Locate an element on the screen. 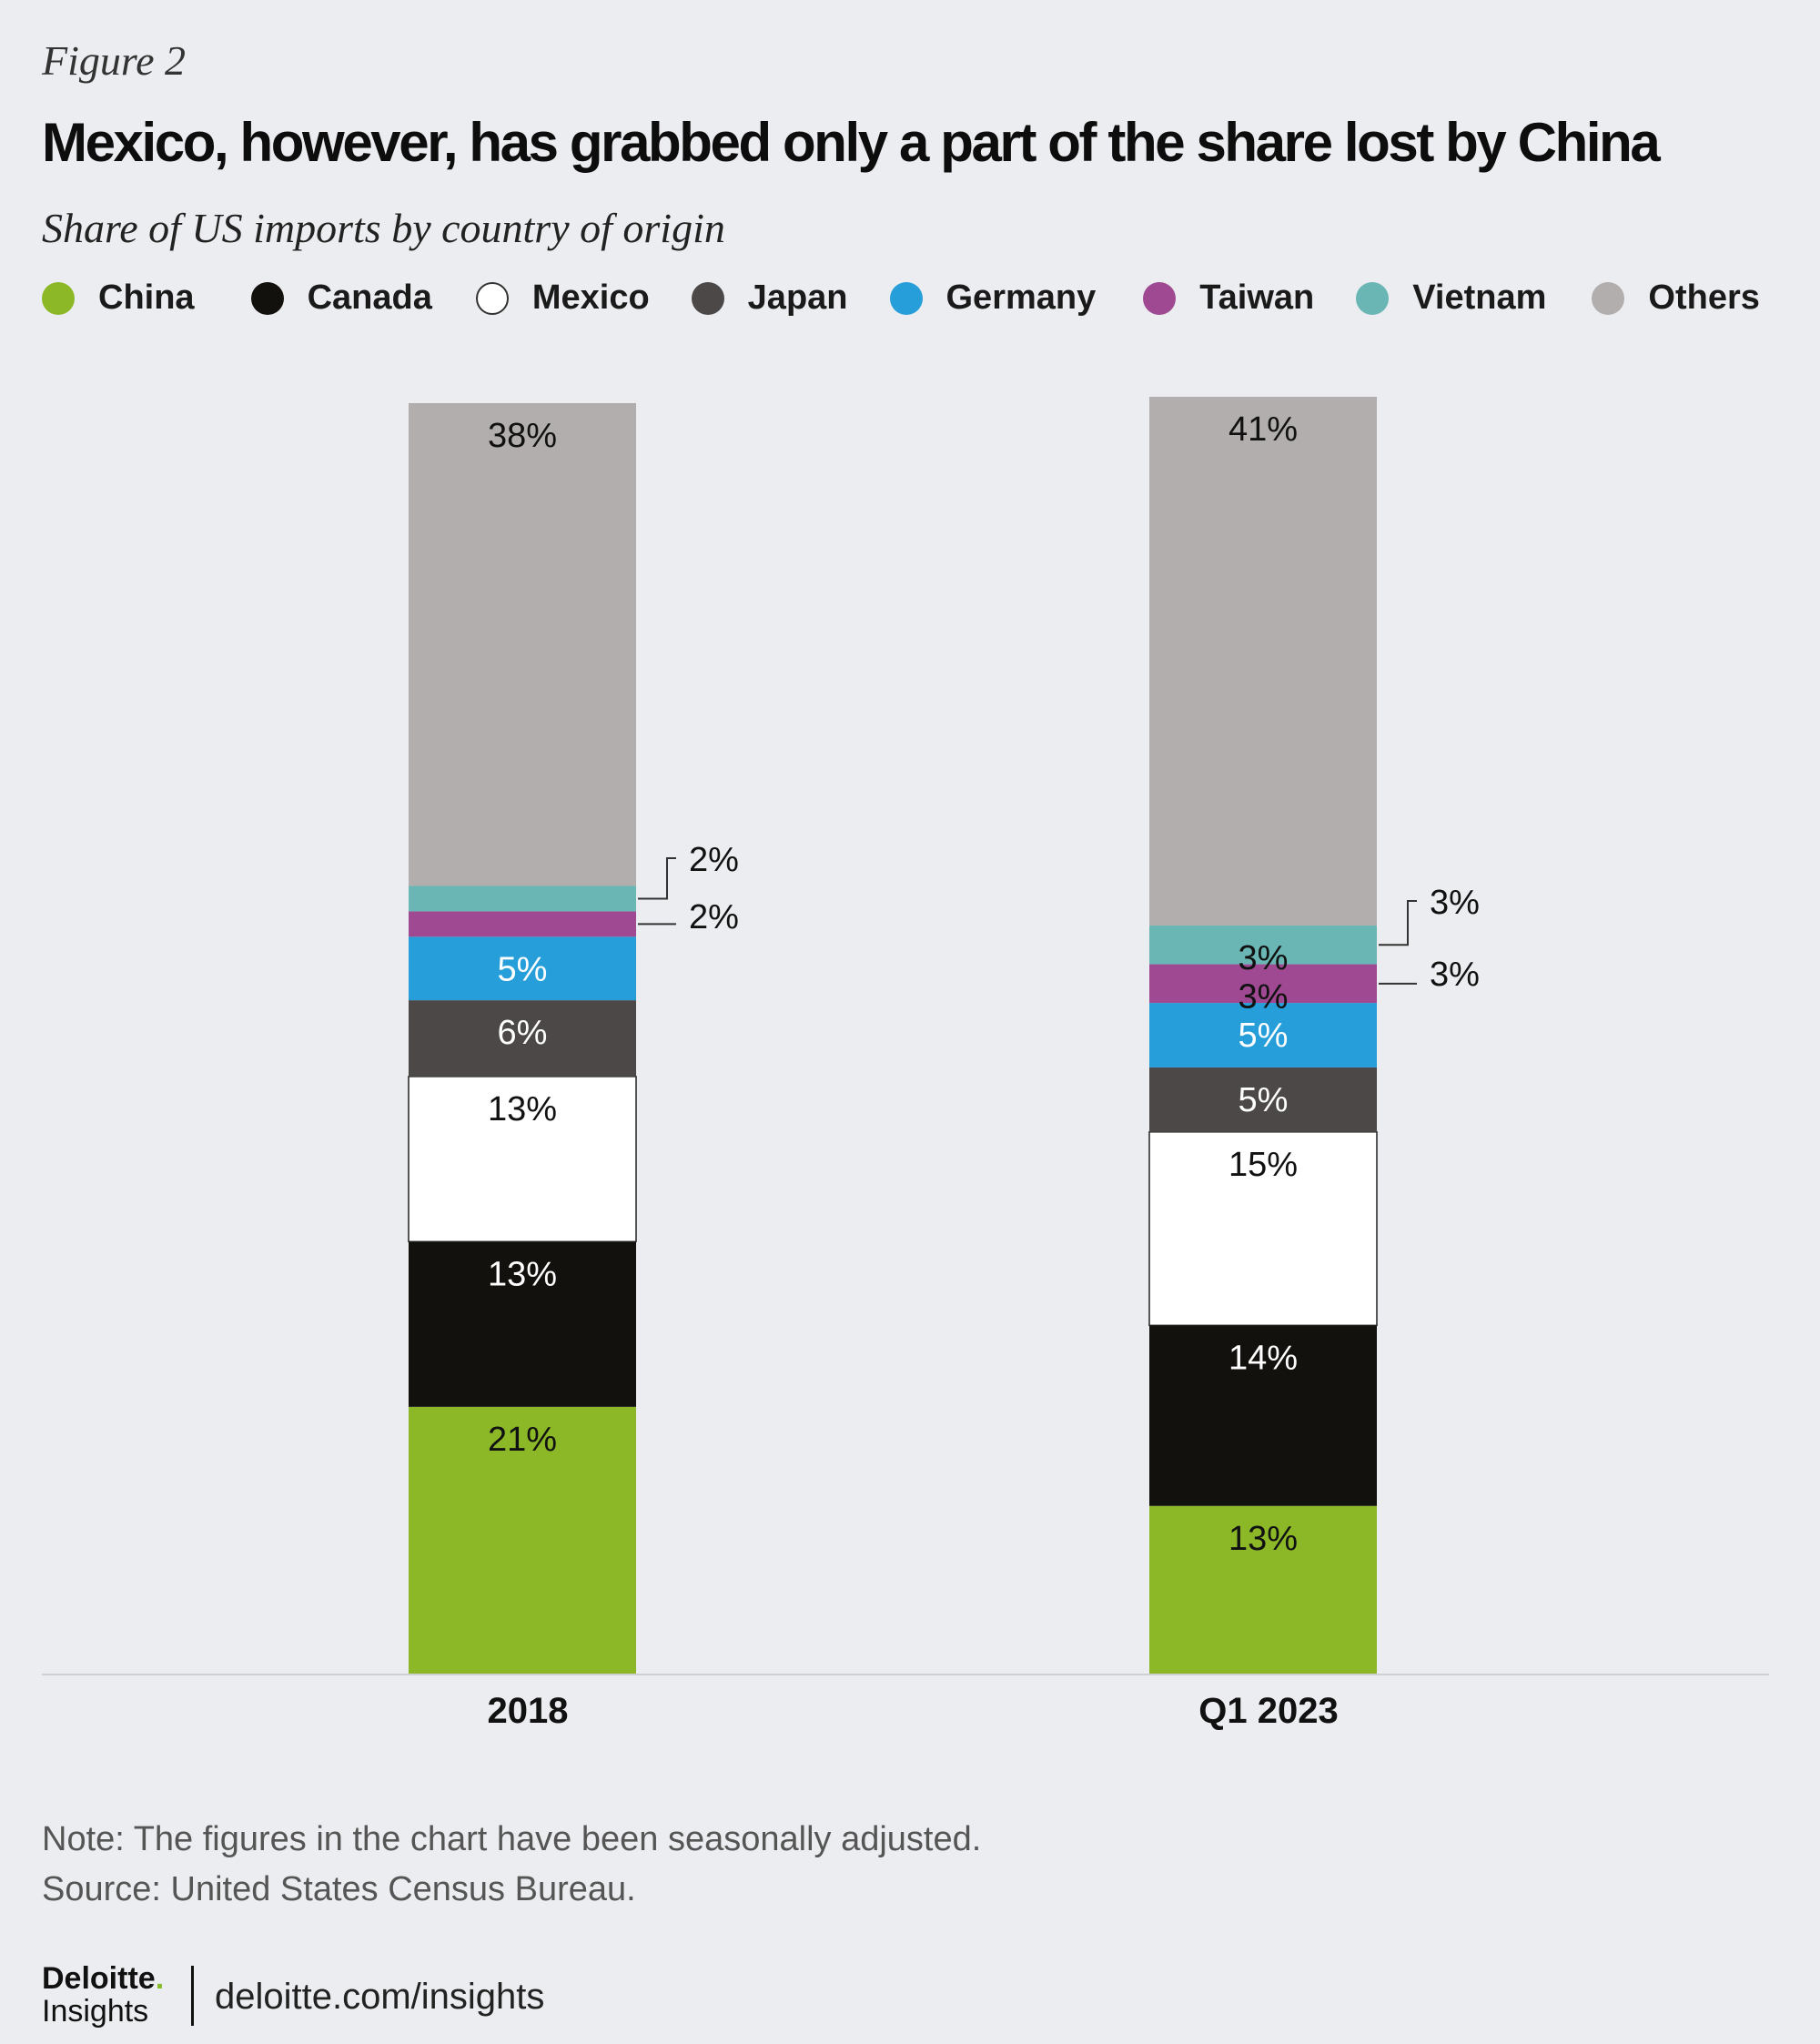  data-label-japan-1: 5% is located at coordinates (1264, 1100).